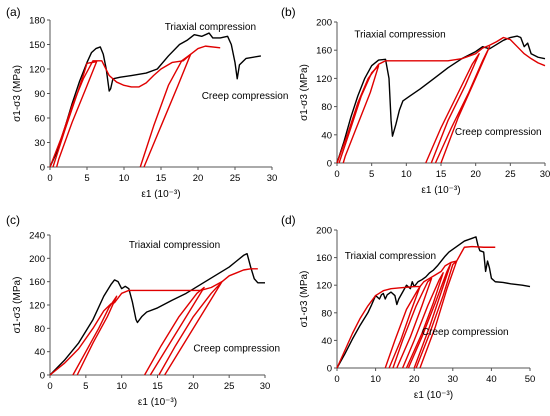  What do you see at coordinates (37, 21) in the screenshot?
I see `y-tick-label: 180` at bounding box center [37, 21].